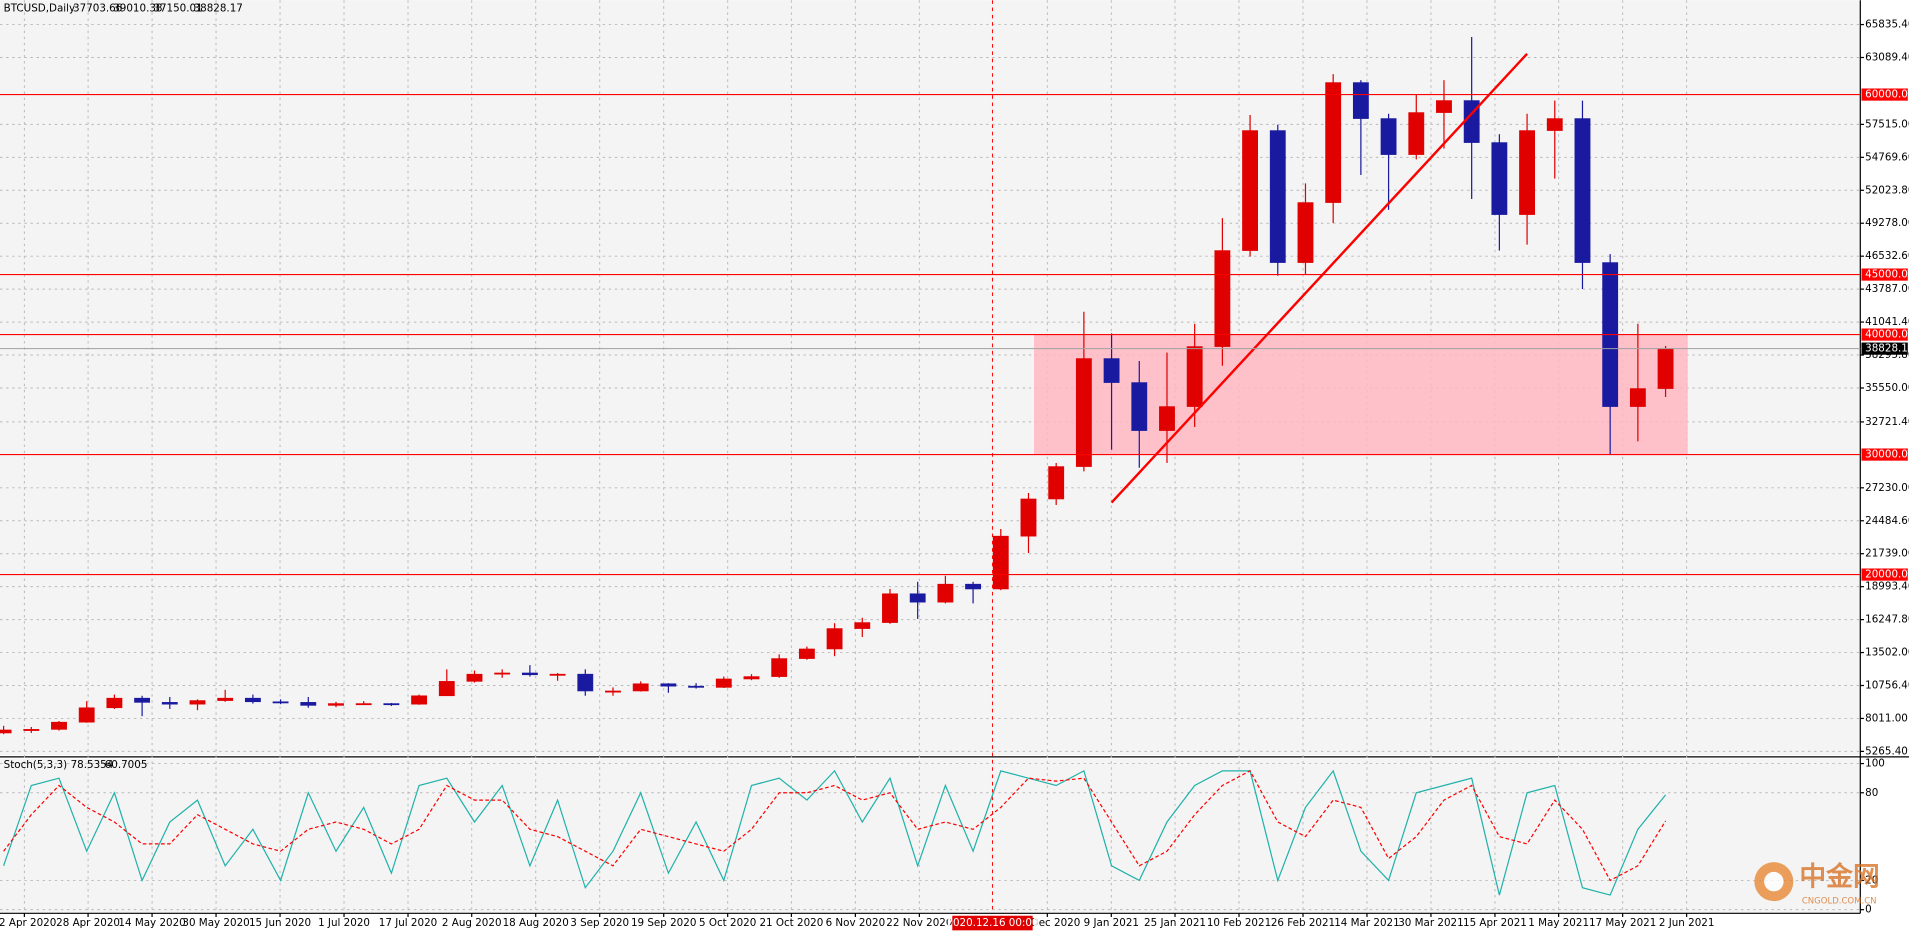 The height and width of the screenshot is (937, 1909). I want to click on y-tick-label: 21739.00, so click(1887, 554).